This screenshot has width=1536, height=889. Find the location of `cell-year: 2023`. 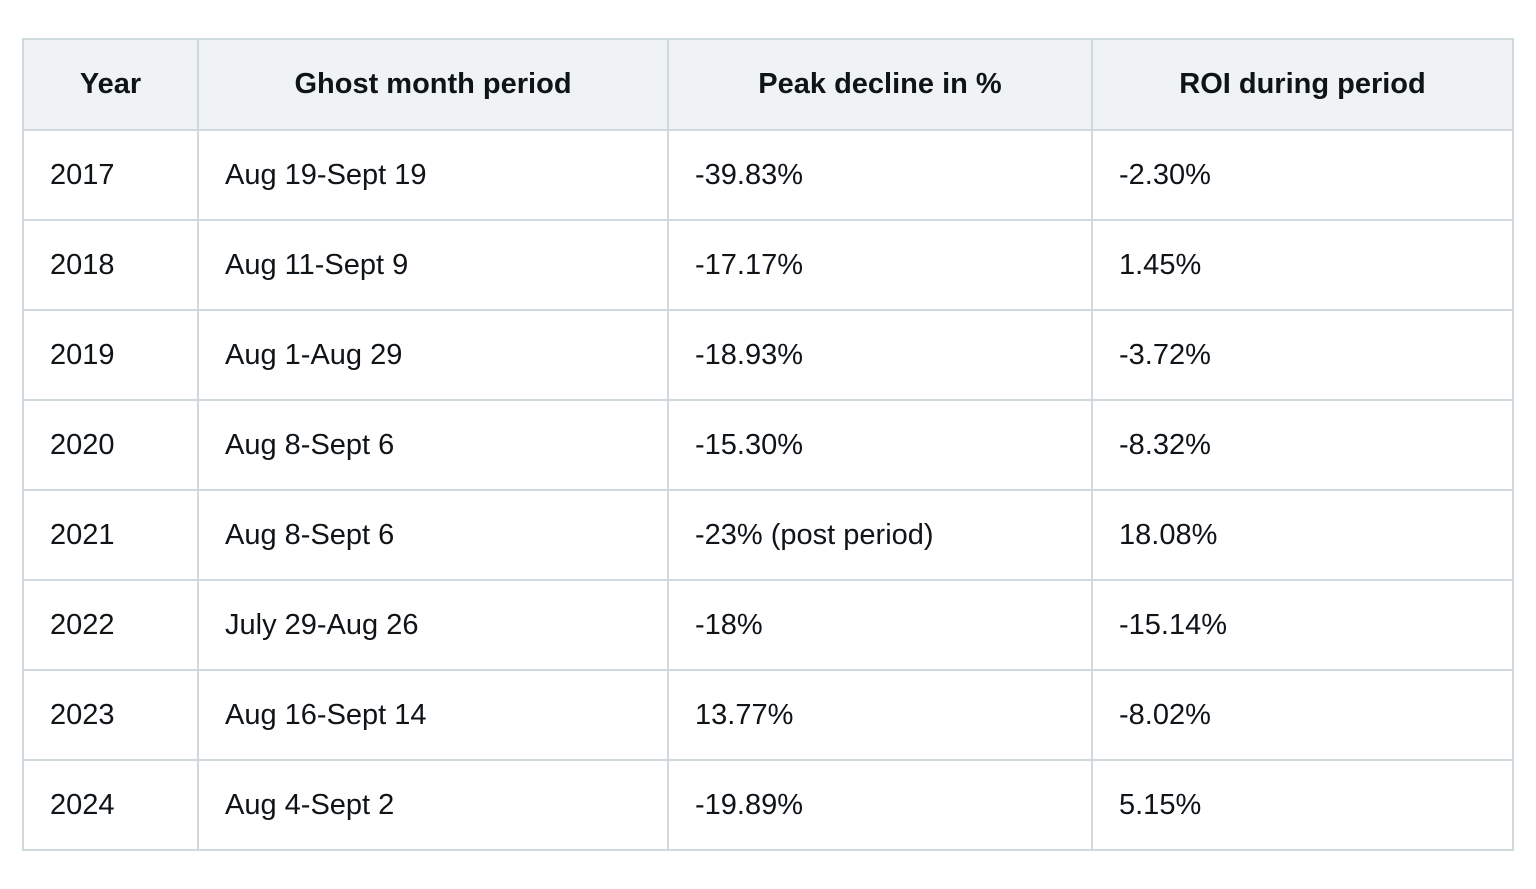

cell-year: 2023 is located at coordinates (110, 715).